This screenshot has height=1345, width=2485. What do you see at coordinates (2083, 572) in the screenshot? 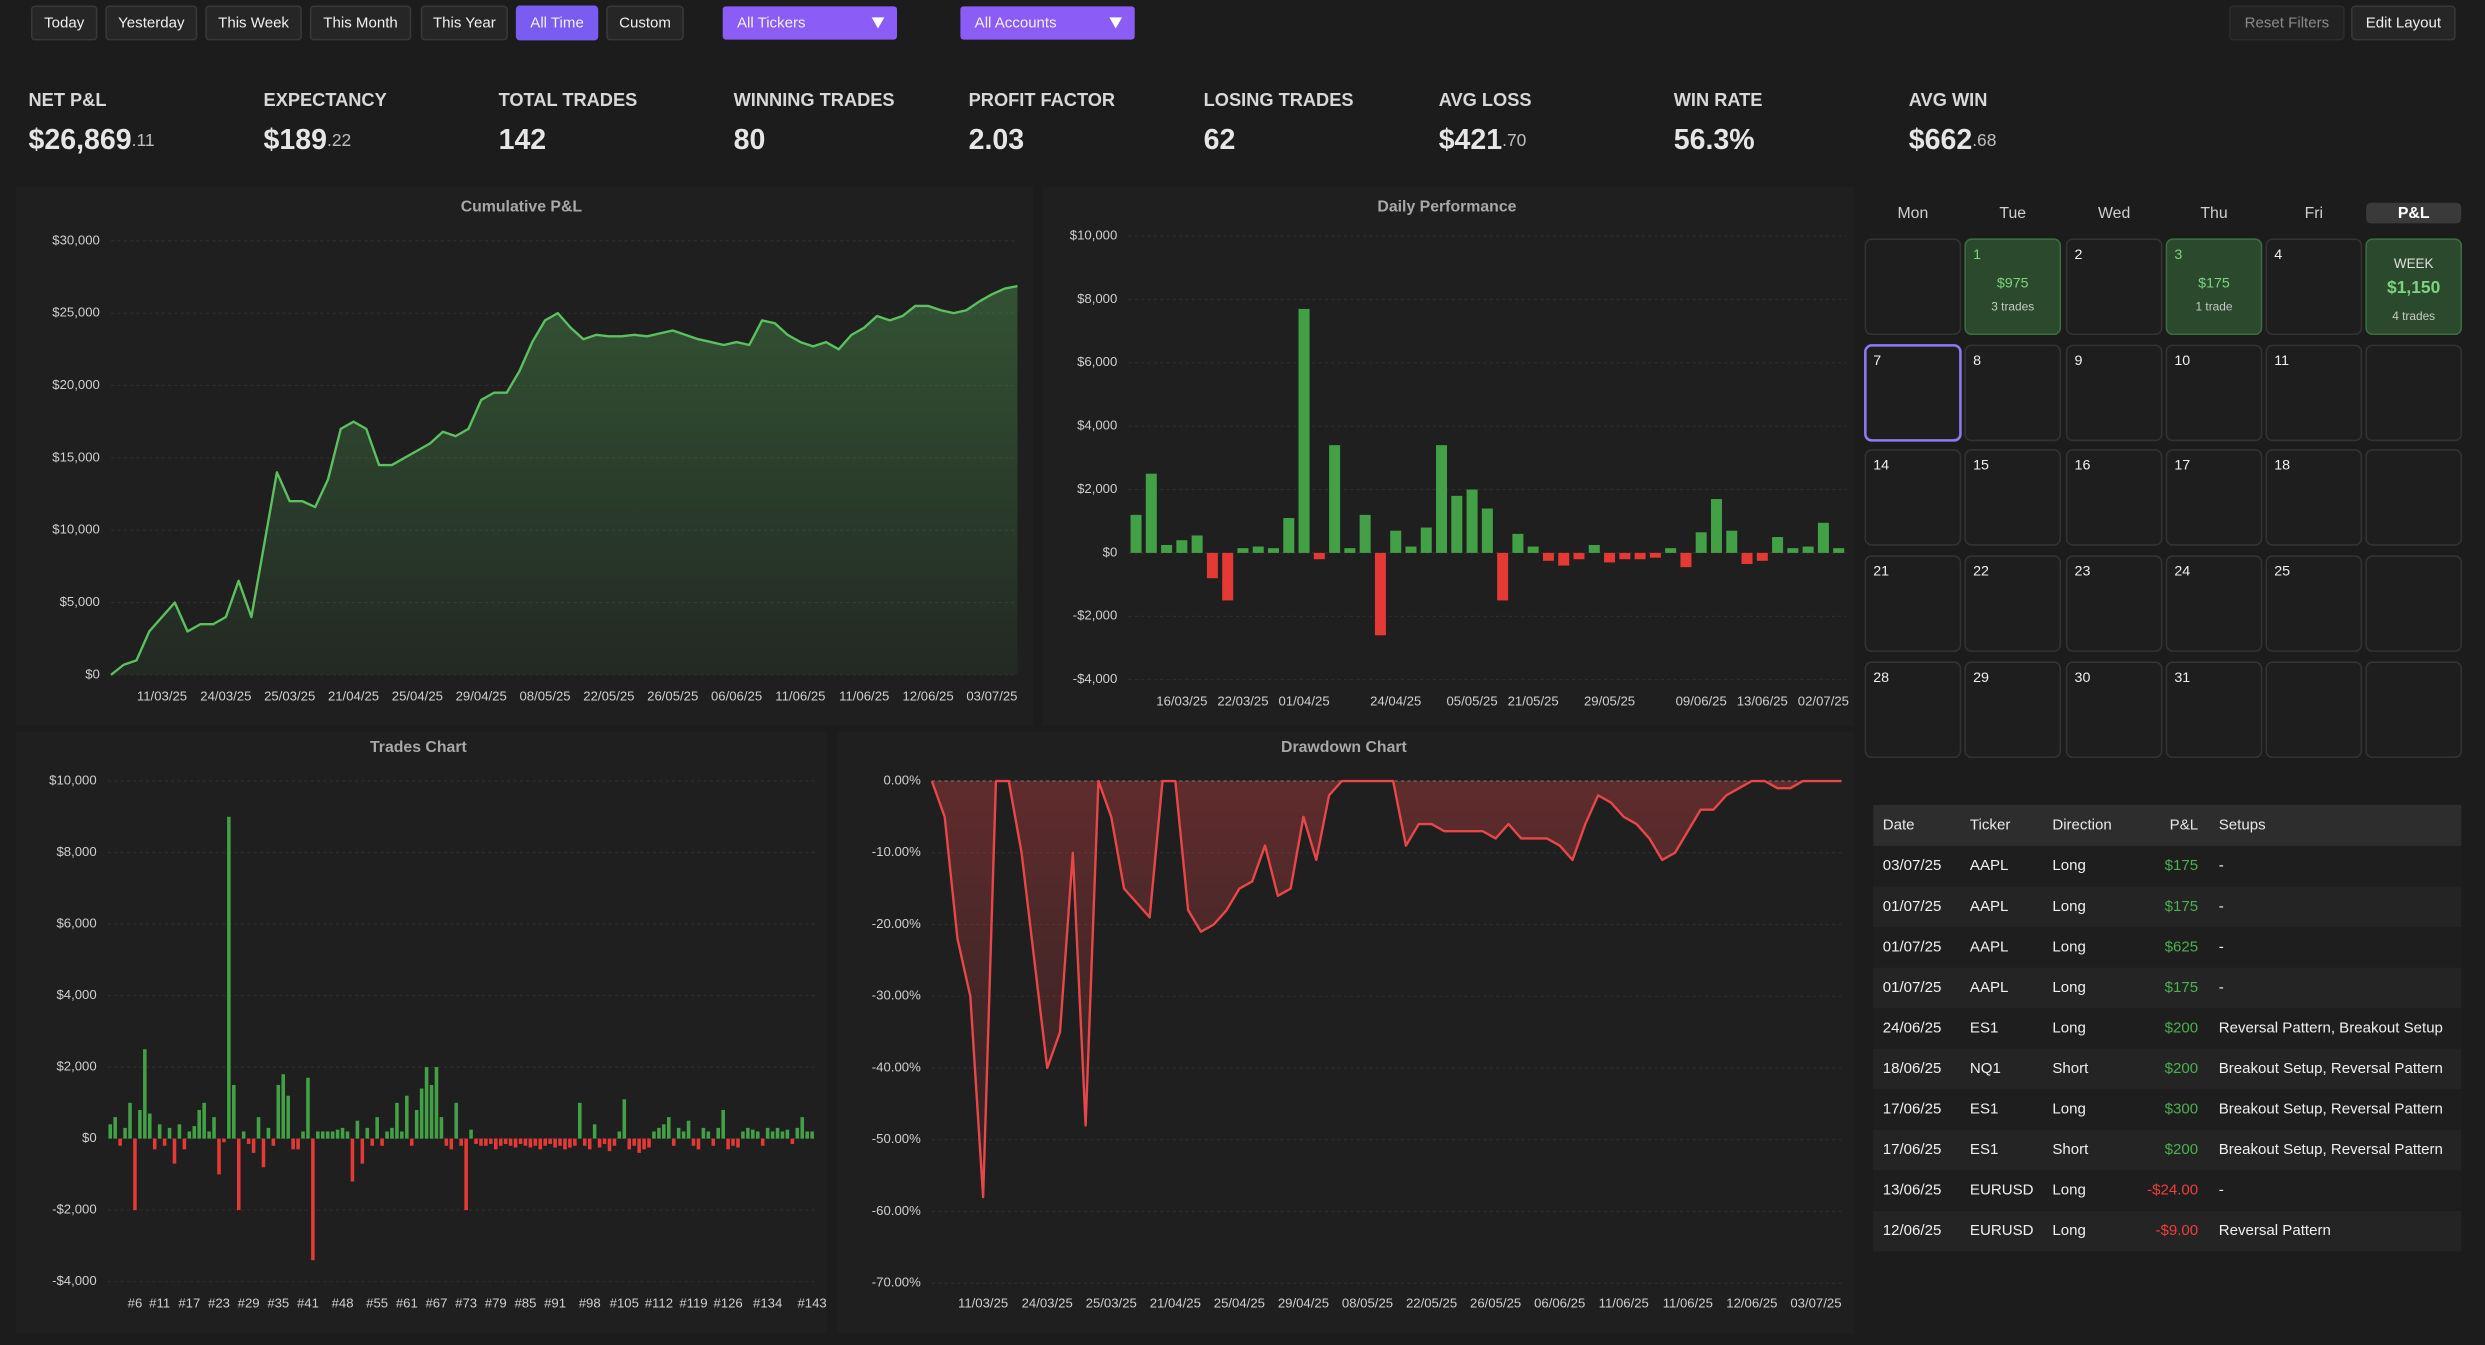
I see `calendar-day-number: 23` at bounding box center [2083, 572].